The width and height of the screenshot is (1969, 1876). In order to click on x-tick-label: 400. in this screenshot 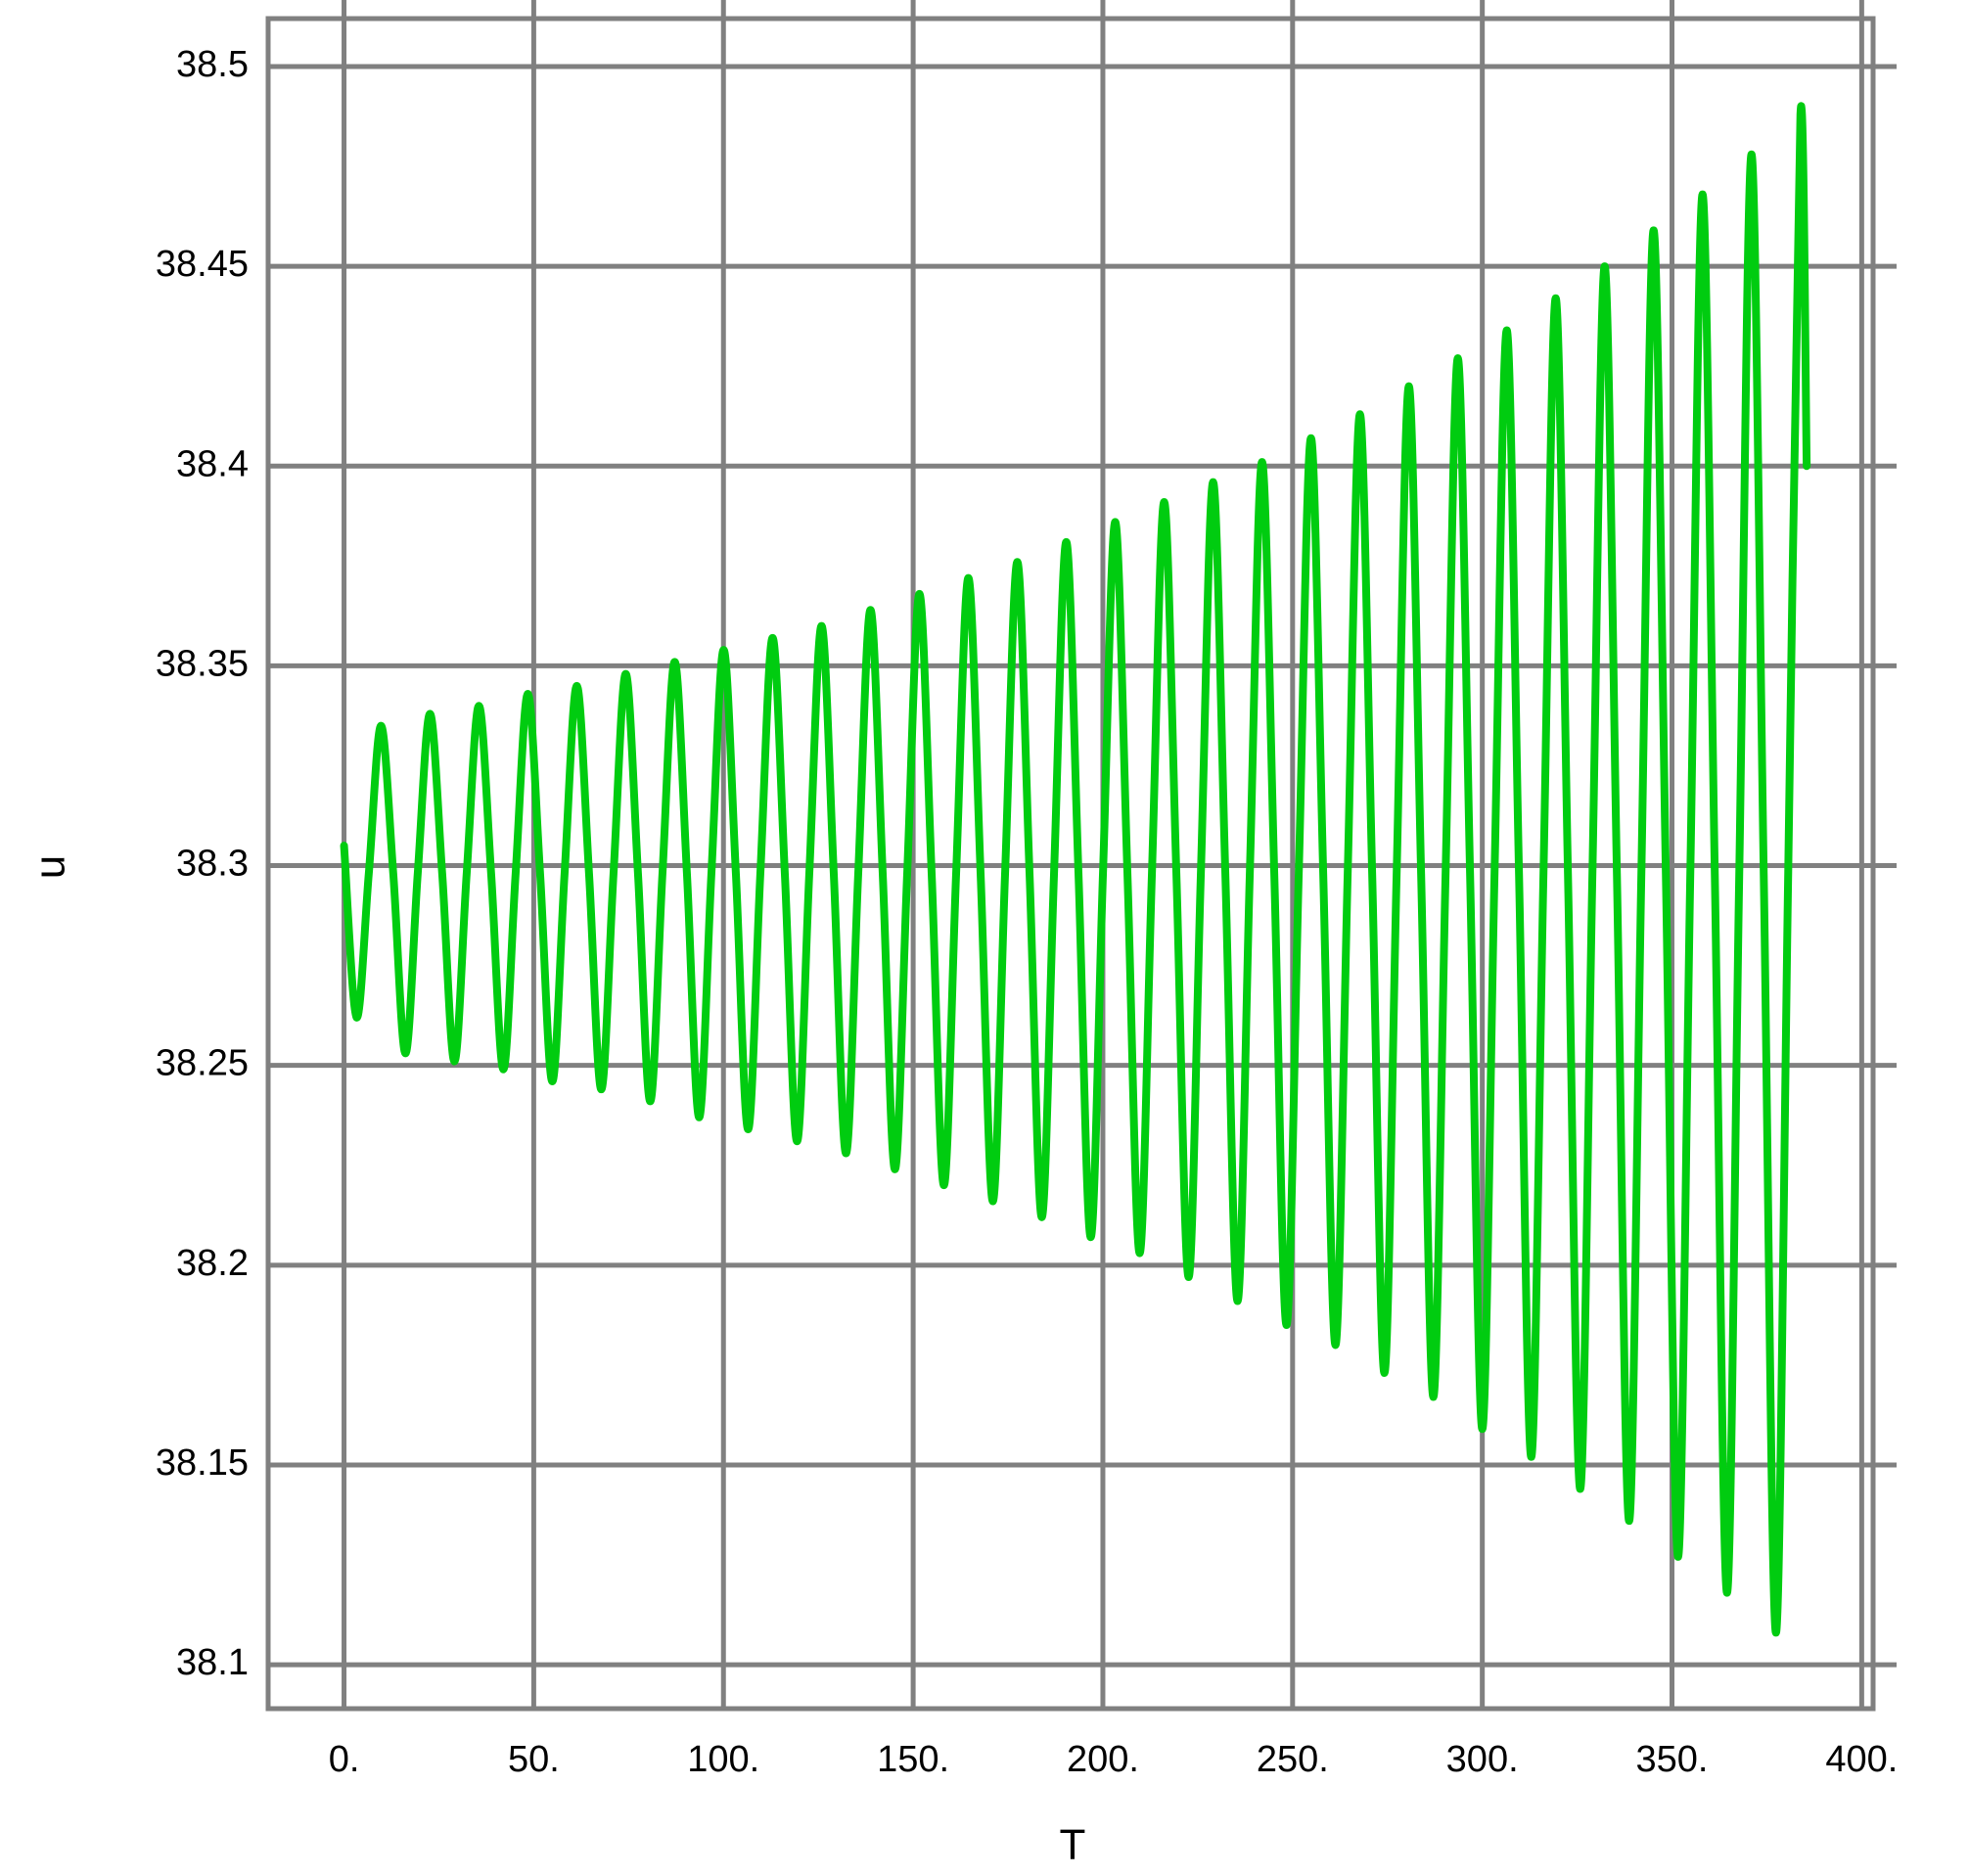, I will do `click(1861, 1759)`.